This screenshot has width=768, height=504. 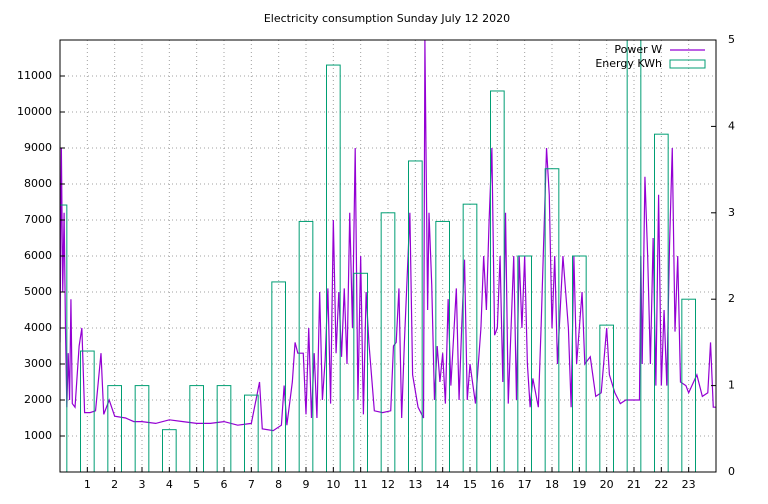 What do you see at coordinates (38, 399) in the screenshot?
I see `y-tick-label: 2000` at bounding box center [38, 399].